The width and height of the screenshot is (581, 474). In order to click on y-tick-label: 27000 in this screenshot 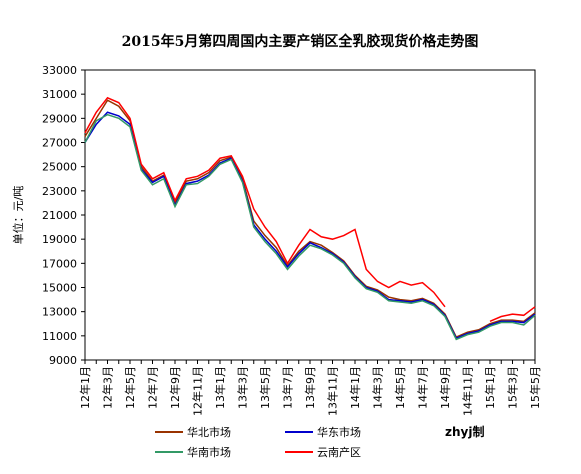, I will do `click(59, 143)`.